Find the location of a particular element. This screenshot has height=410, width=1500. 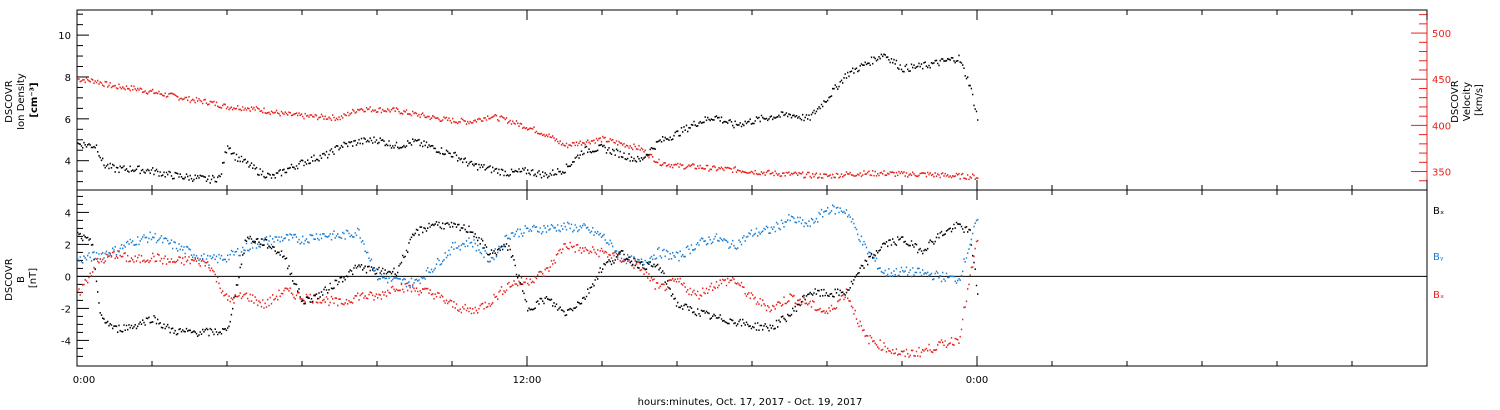

field-legend: Bₓ Bᵧ Bₓ is located at coordinates (1438, 253).